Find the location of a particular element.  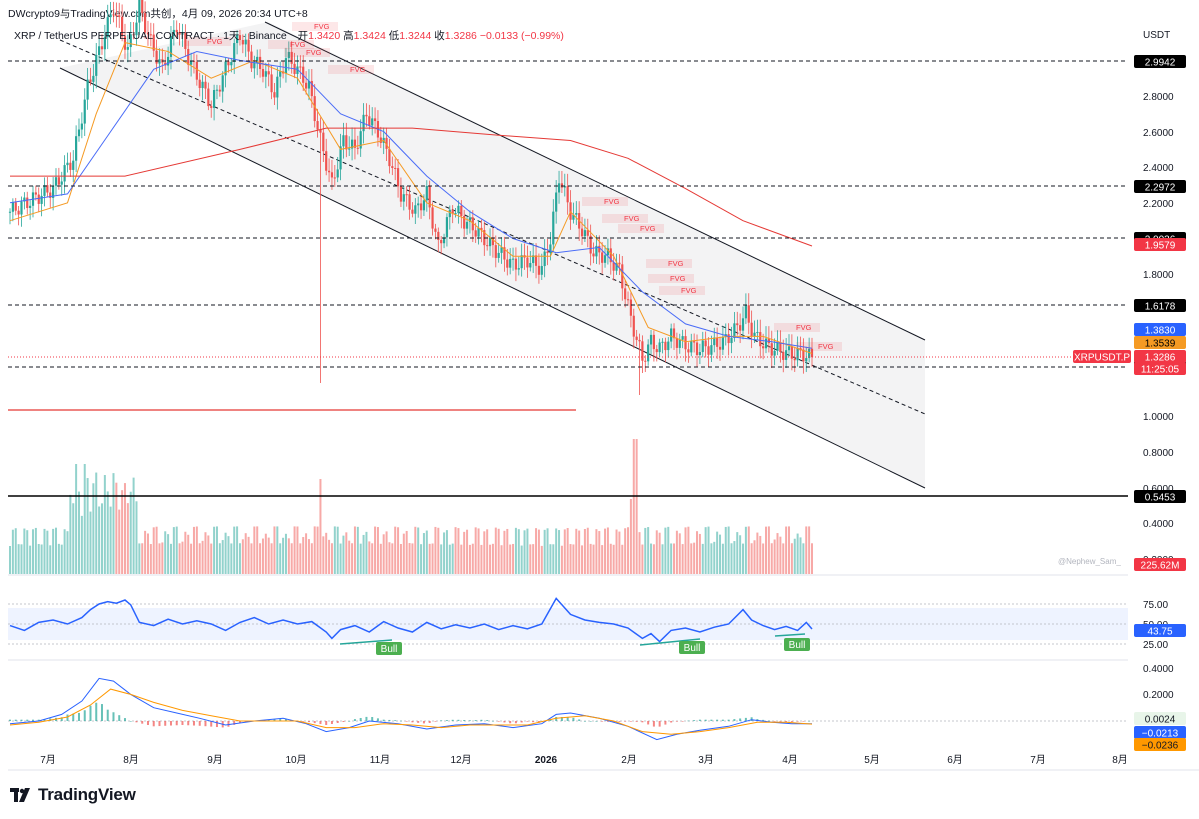

rsi-line is located at coordinates (411, 620).